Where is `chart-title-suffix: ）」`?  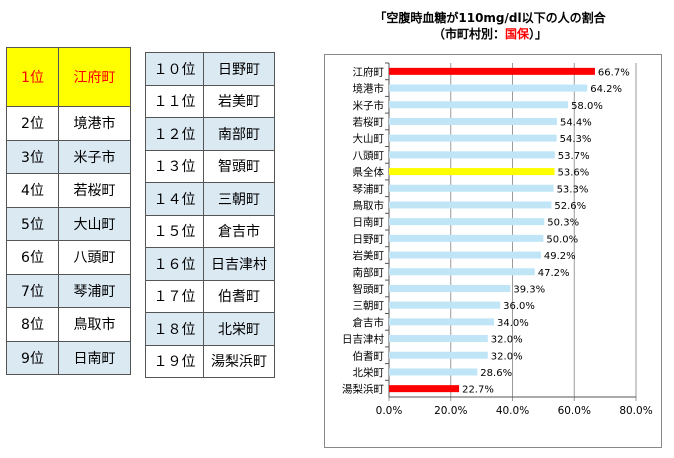
chart-title-suffix: ）」 is located at coordinates (538, 34).